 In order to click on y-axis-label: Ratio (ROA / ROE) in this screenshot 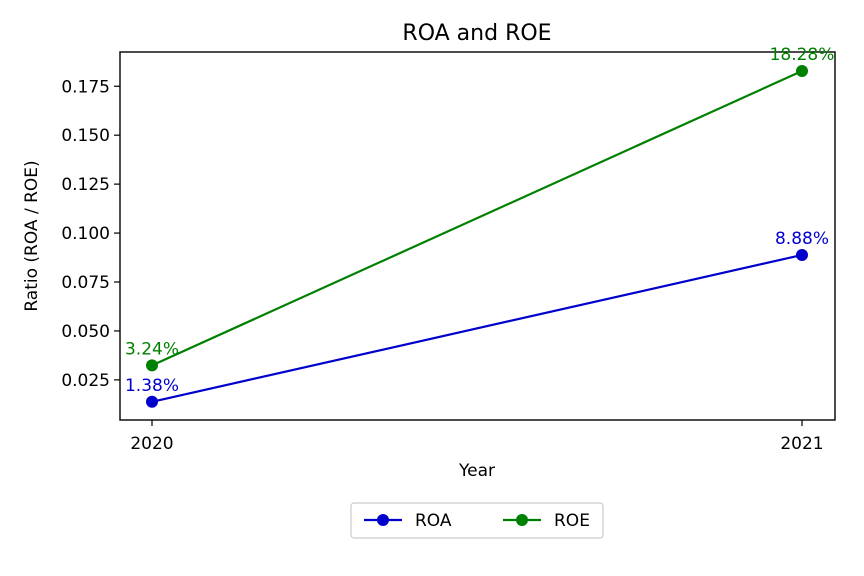, I will do `click(32, 235)`.